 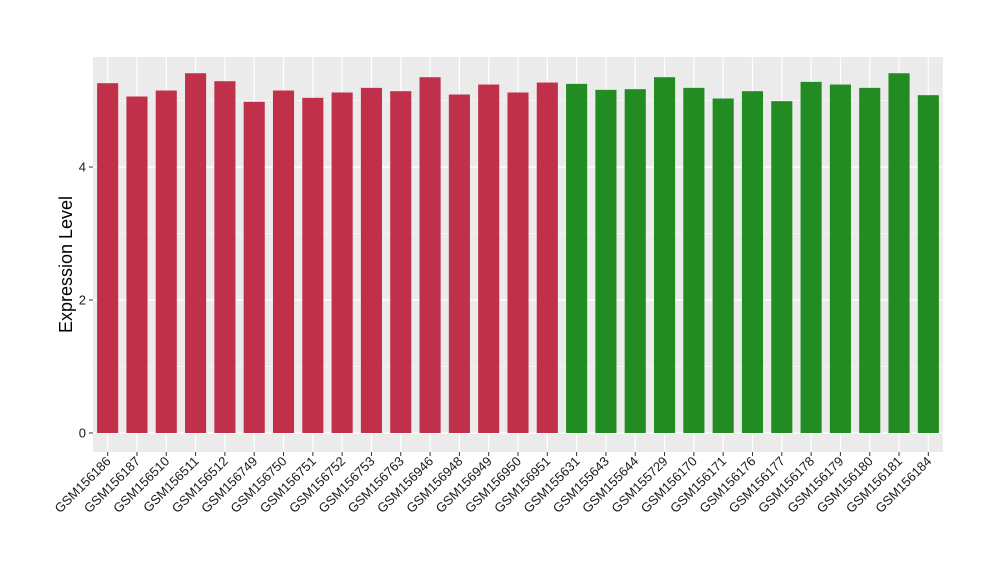 I want to click on bar-GSM156170, so click(x=694, y=260).